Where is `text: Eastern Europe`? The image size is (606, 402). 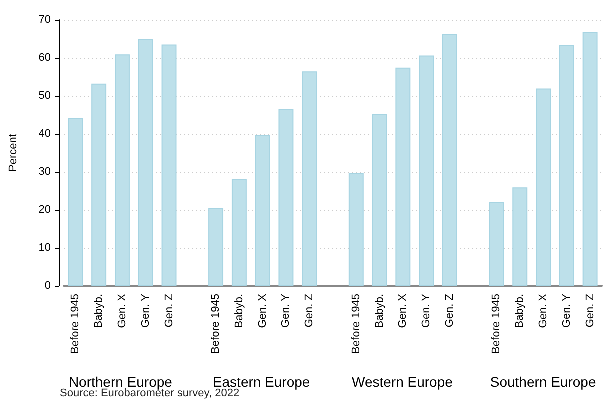 text: Eastern Europe is located at coordinates (261, 382).